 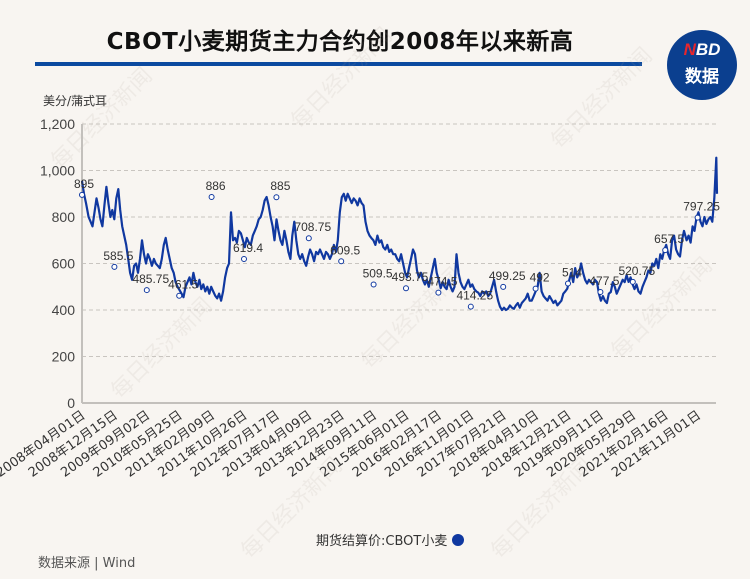 I want to click on data-point-label: 895, so click(x=84, y=184).